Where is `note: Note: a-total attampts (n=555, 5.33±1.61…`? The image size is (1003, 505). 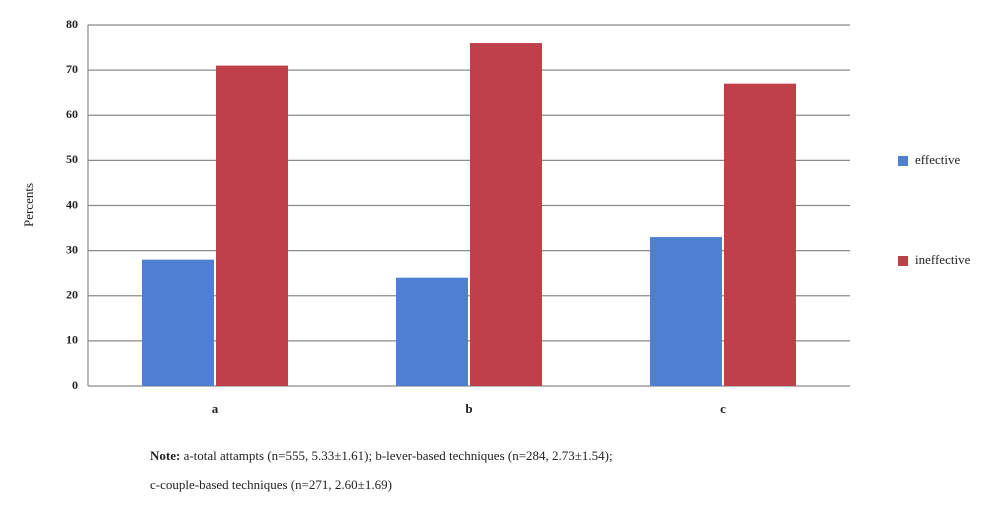 note: Note: a-total attampts (n=555, 5.33±1.61… is located at coordinates (381, 455).